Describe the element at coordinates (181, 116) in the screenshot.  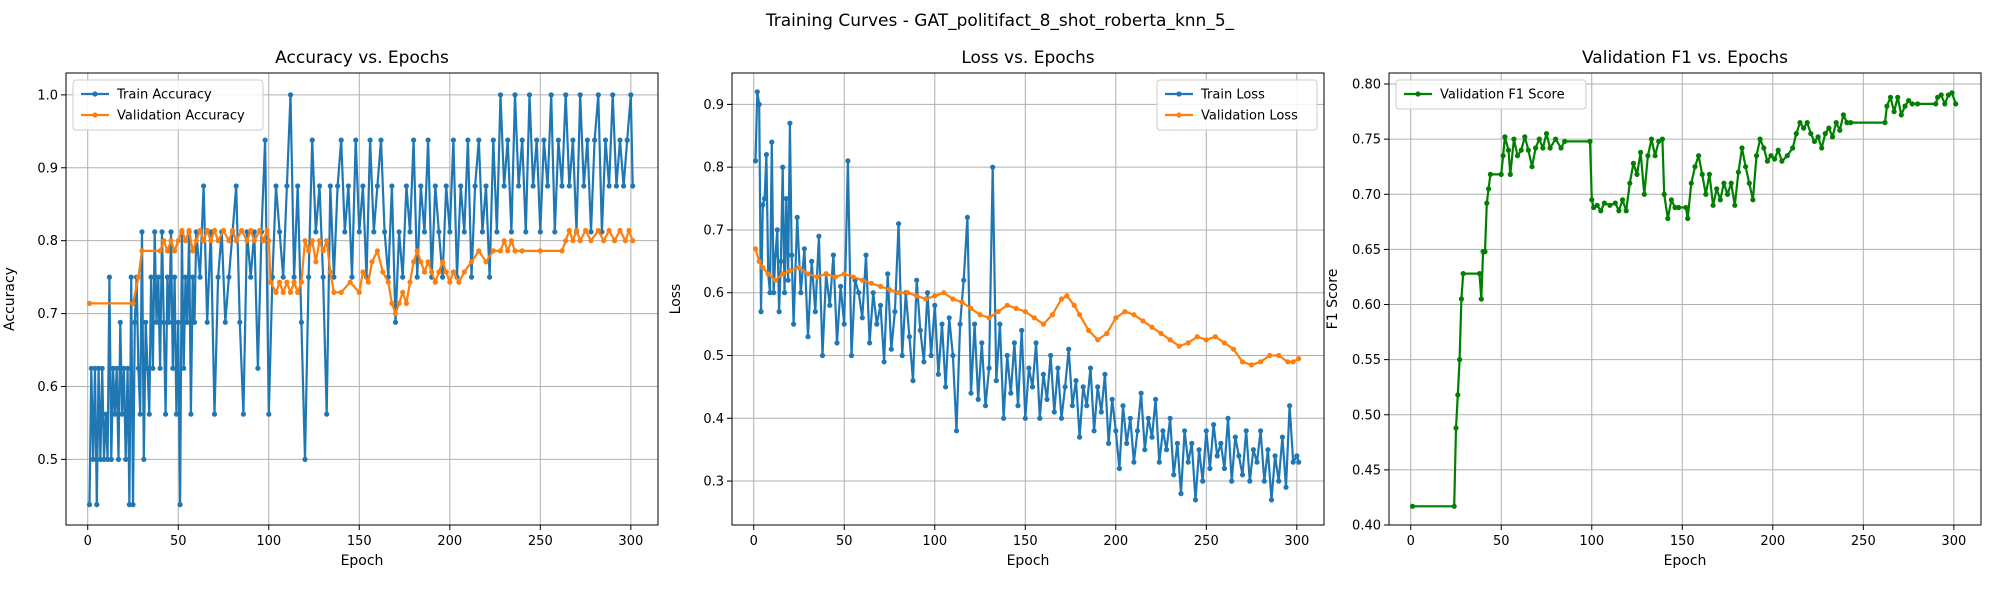
I see `legend-label: Validation Accuracy` at that location.